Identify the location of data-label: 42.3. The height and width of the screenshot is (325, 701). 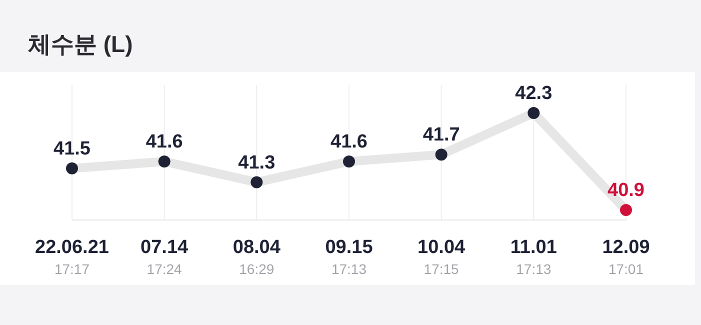
(533, 93).